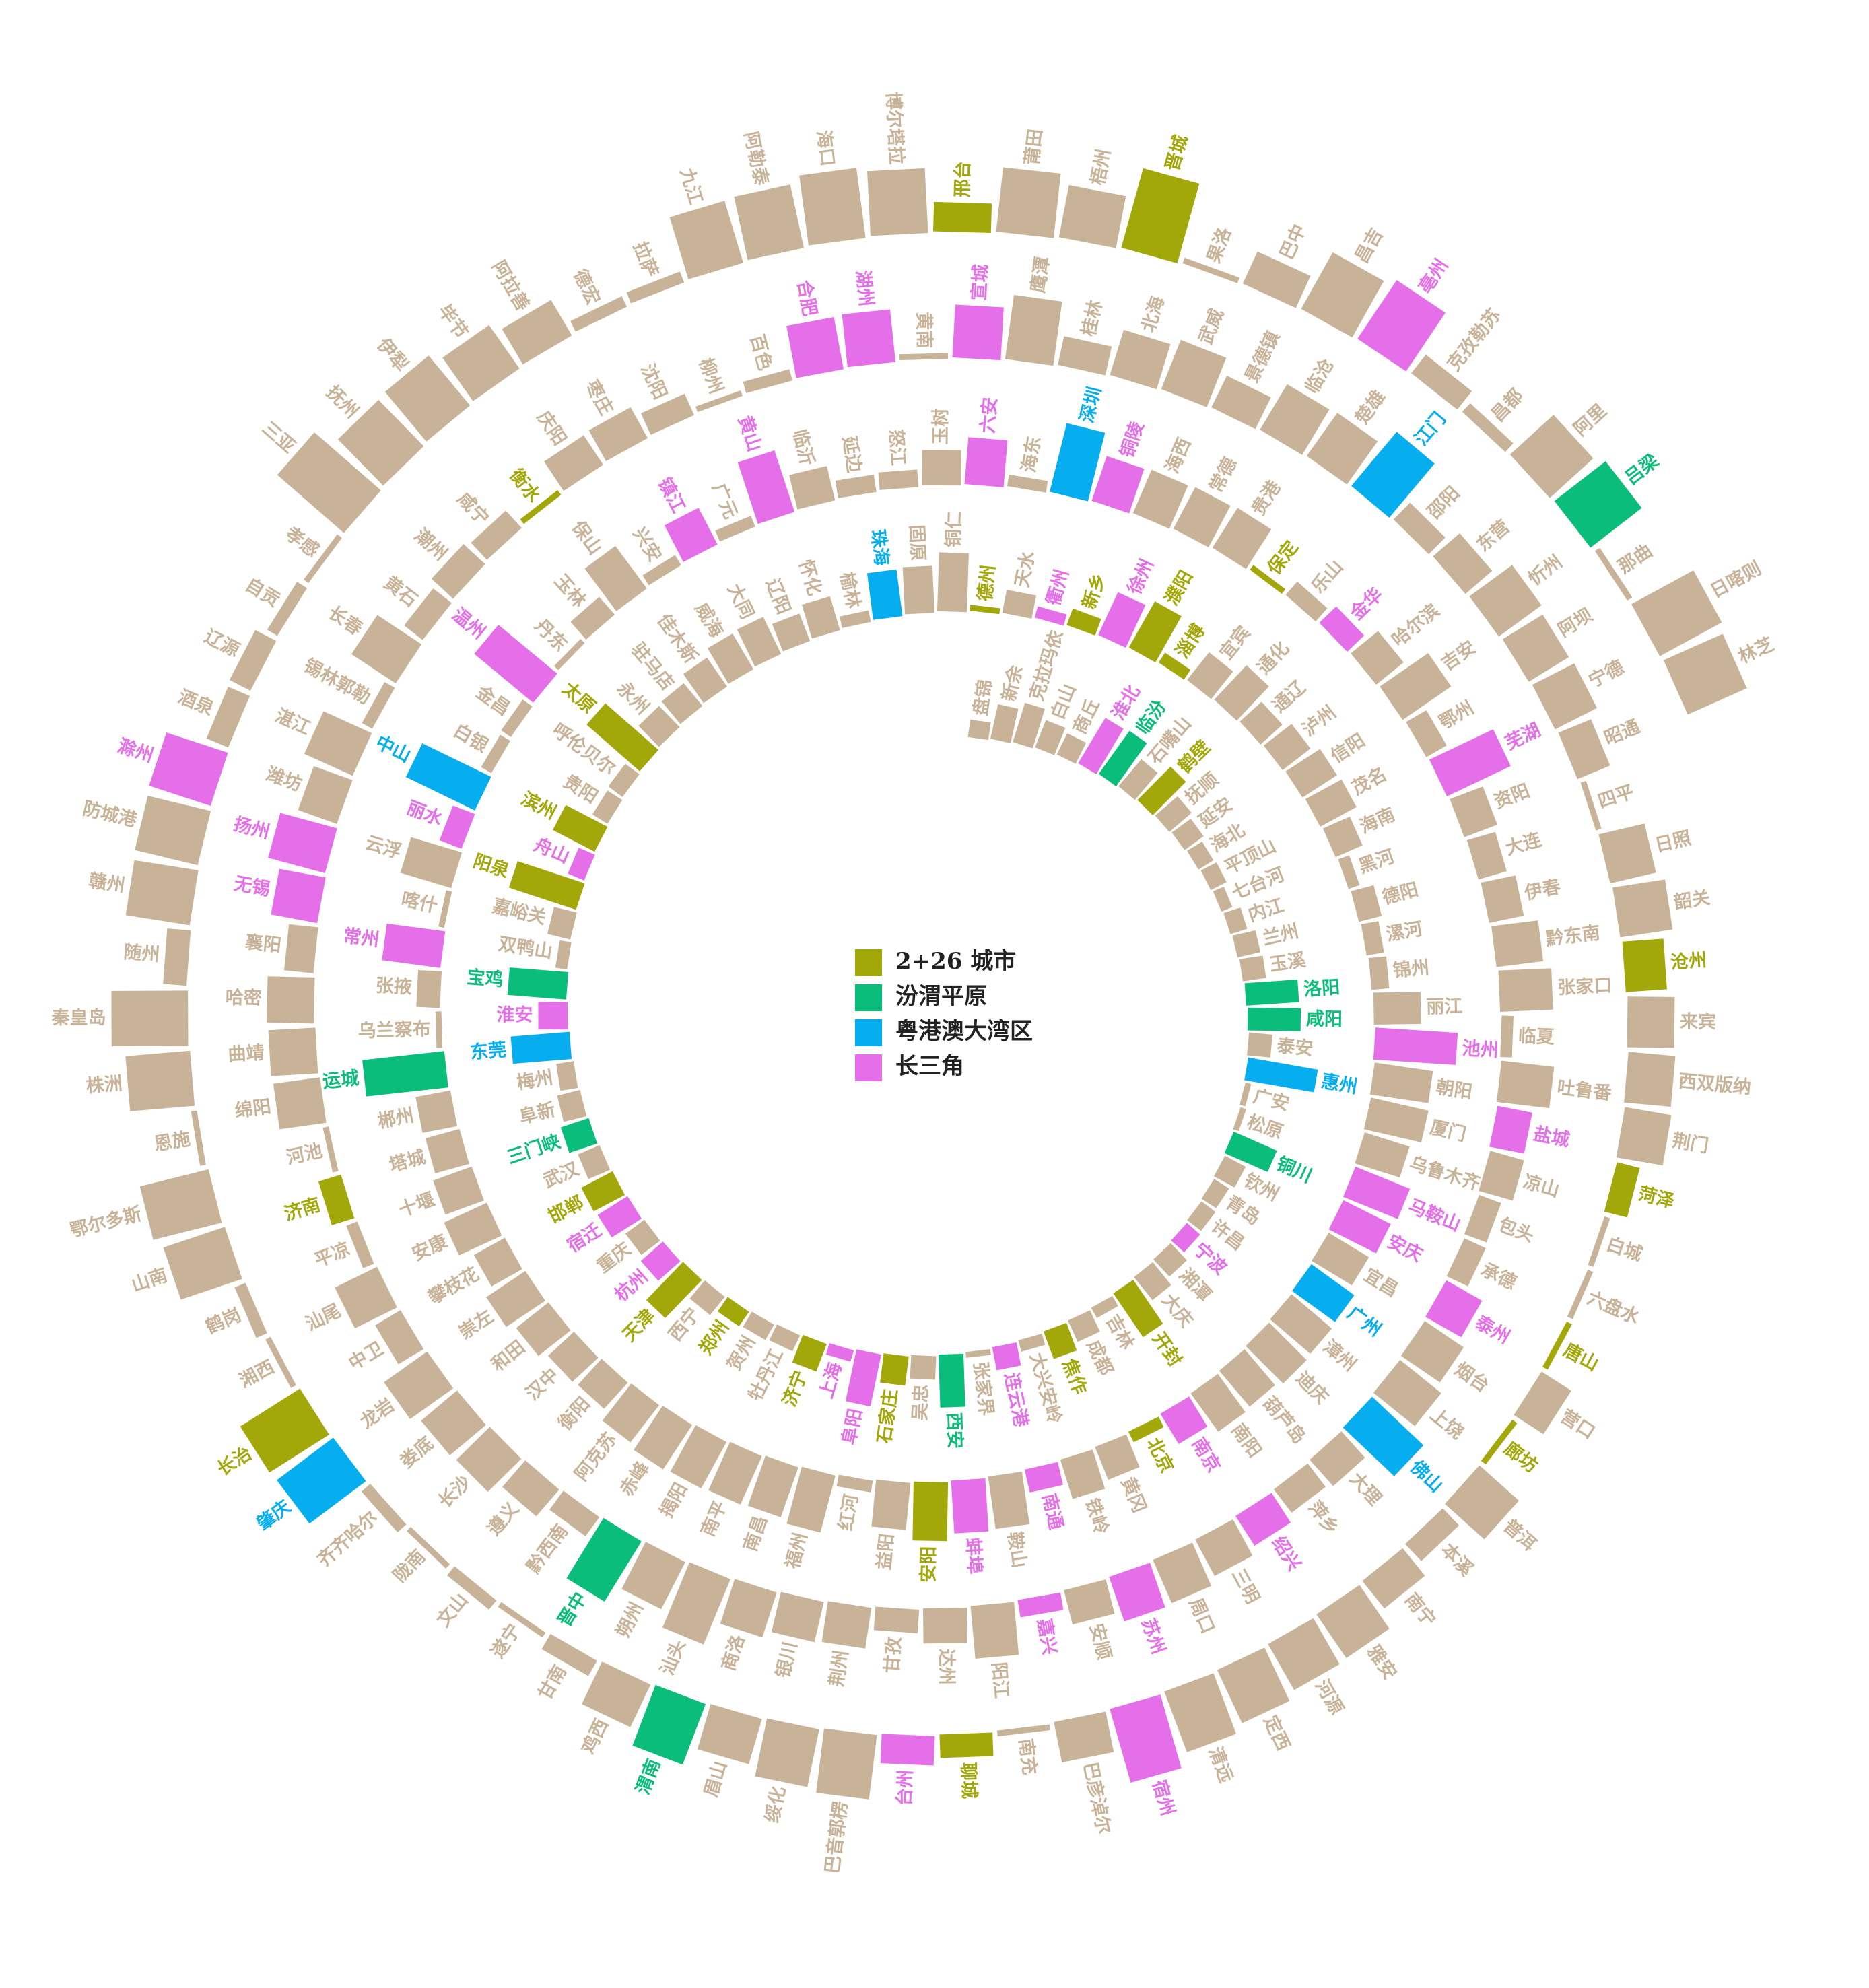 The height and width of the screenshot is (1988, 1869). Describe the element at coordinates (1446, 1423) in the screenshot. I see `city-label: 上饶` at that location.